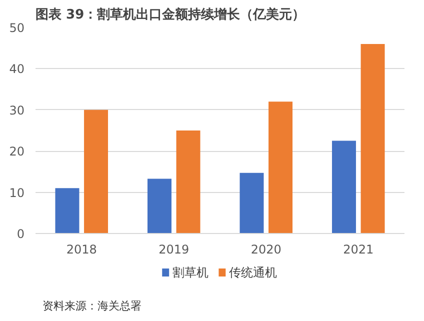 The width and height of the screenshot is (424, 321). I want to click on x-tick-label: 2021, so click(358, 249).